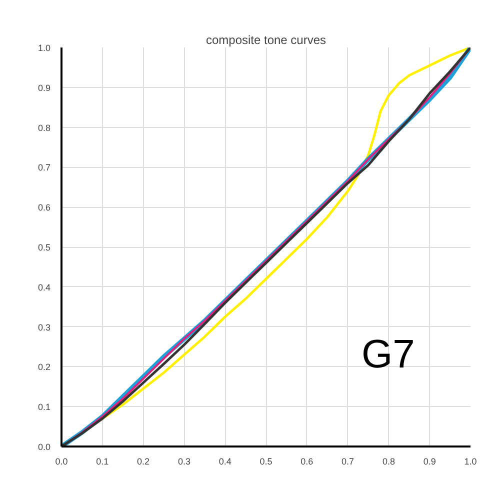  Describe the element at coordinates (388, 354) in the screenshot. I see `annotation: G7` at that location.